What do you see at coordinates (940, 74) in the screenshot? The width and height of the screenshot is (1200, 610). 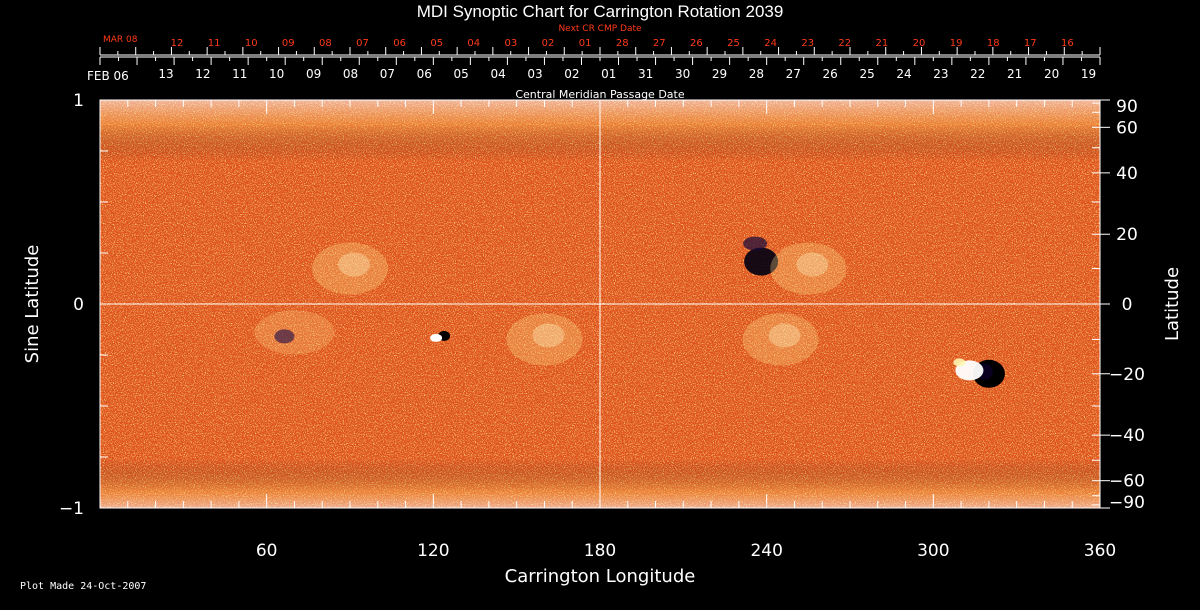 I see `cmp-date-label: 23` at bounding box center [940, 74].